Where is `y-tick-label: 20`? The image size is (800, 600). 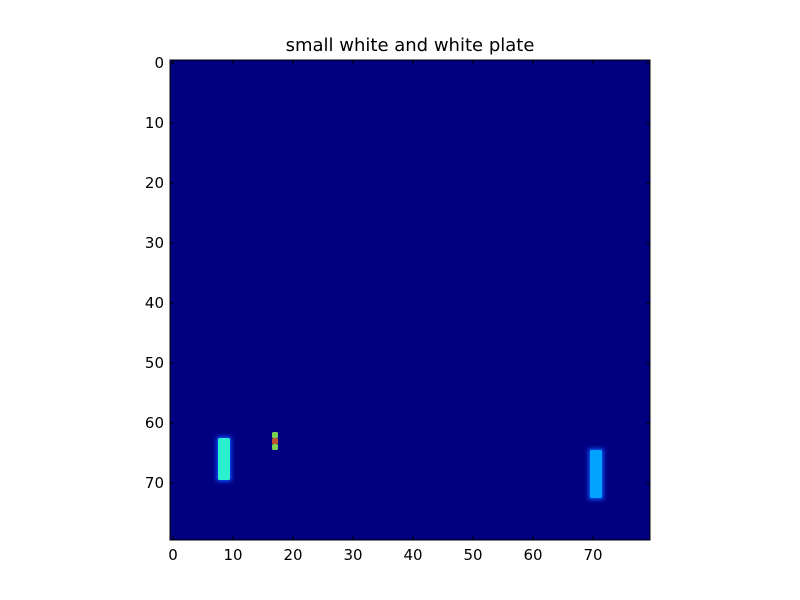 y-tick-label: 20 is located at coordinates (154, 183).